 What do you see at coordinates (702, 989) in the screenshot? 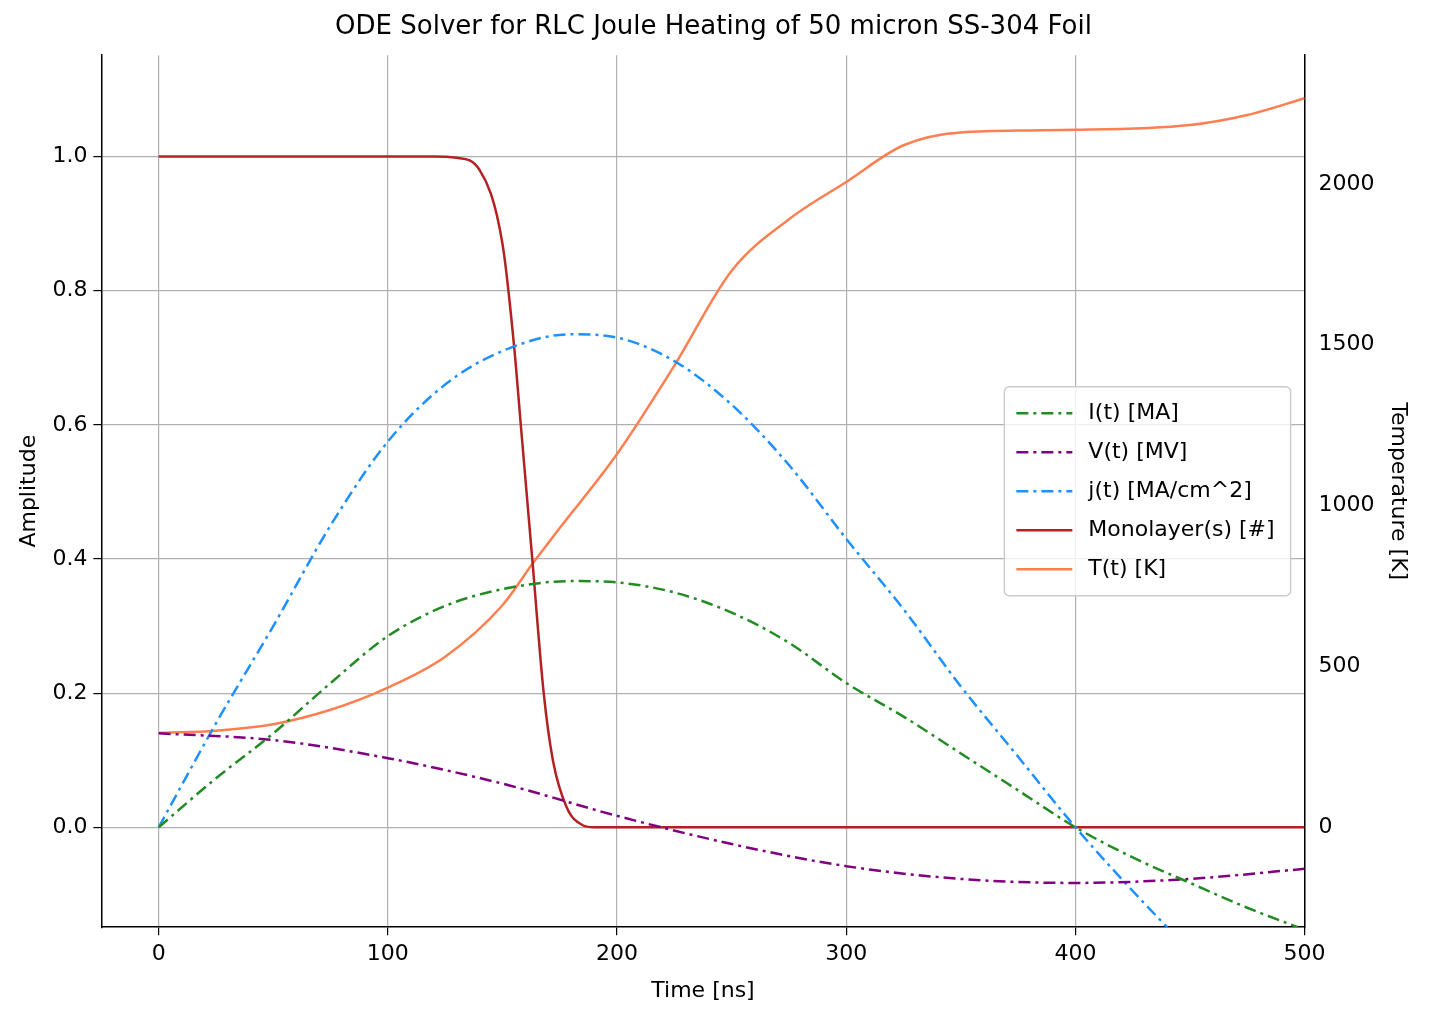
I see `x-axis-title: Time [ns]` at bounding box center [702, 989].